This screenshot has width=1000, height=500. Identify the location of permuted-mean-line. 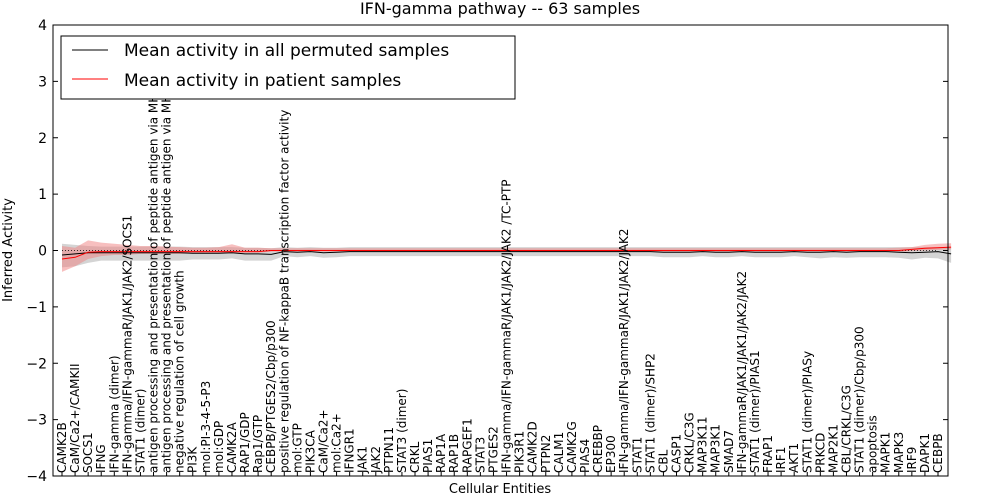
(506, 253).